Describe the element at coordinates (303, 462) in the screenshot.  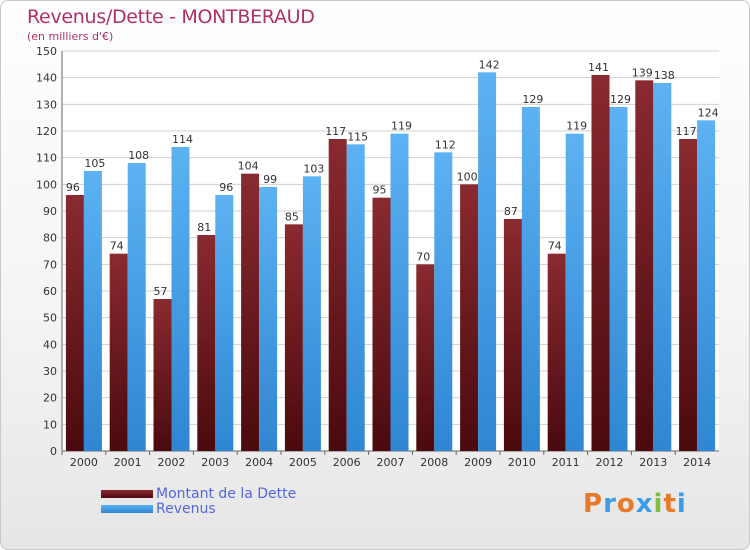
I see `x-tick-label: 2005` at that location.